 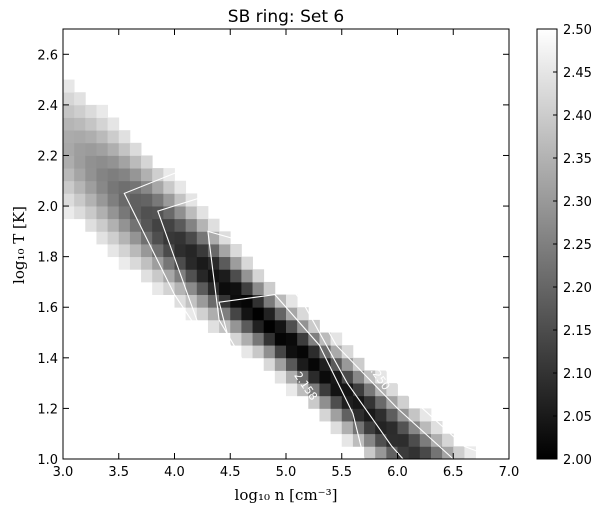 I want to click on y-tick-label: 1.6, so click(x=47, y=308).